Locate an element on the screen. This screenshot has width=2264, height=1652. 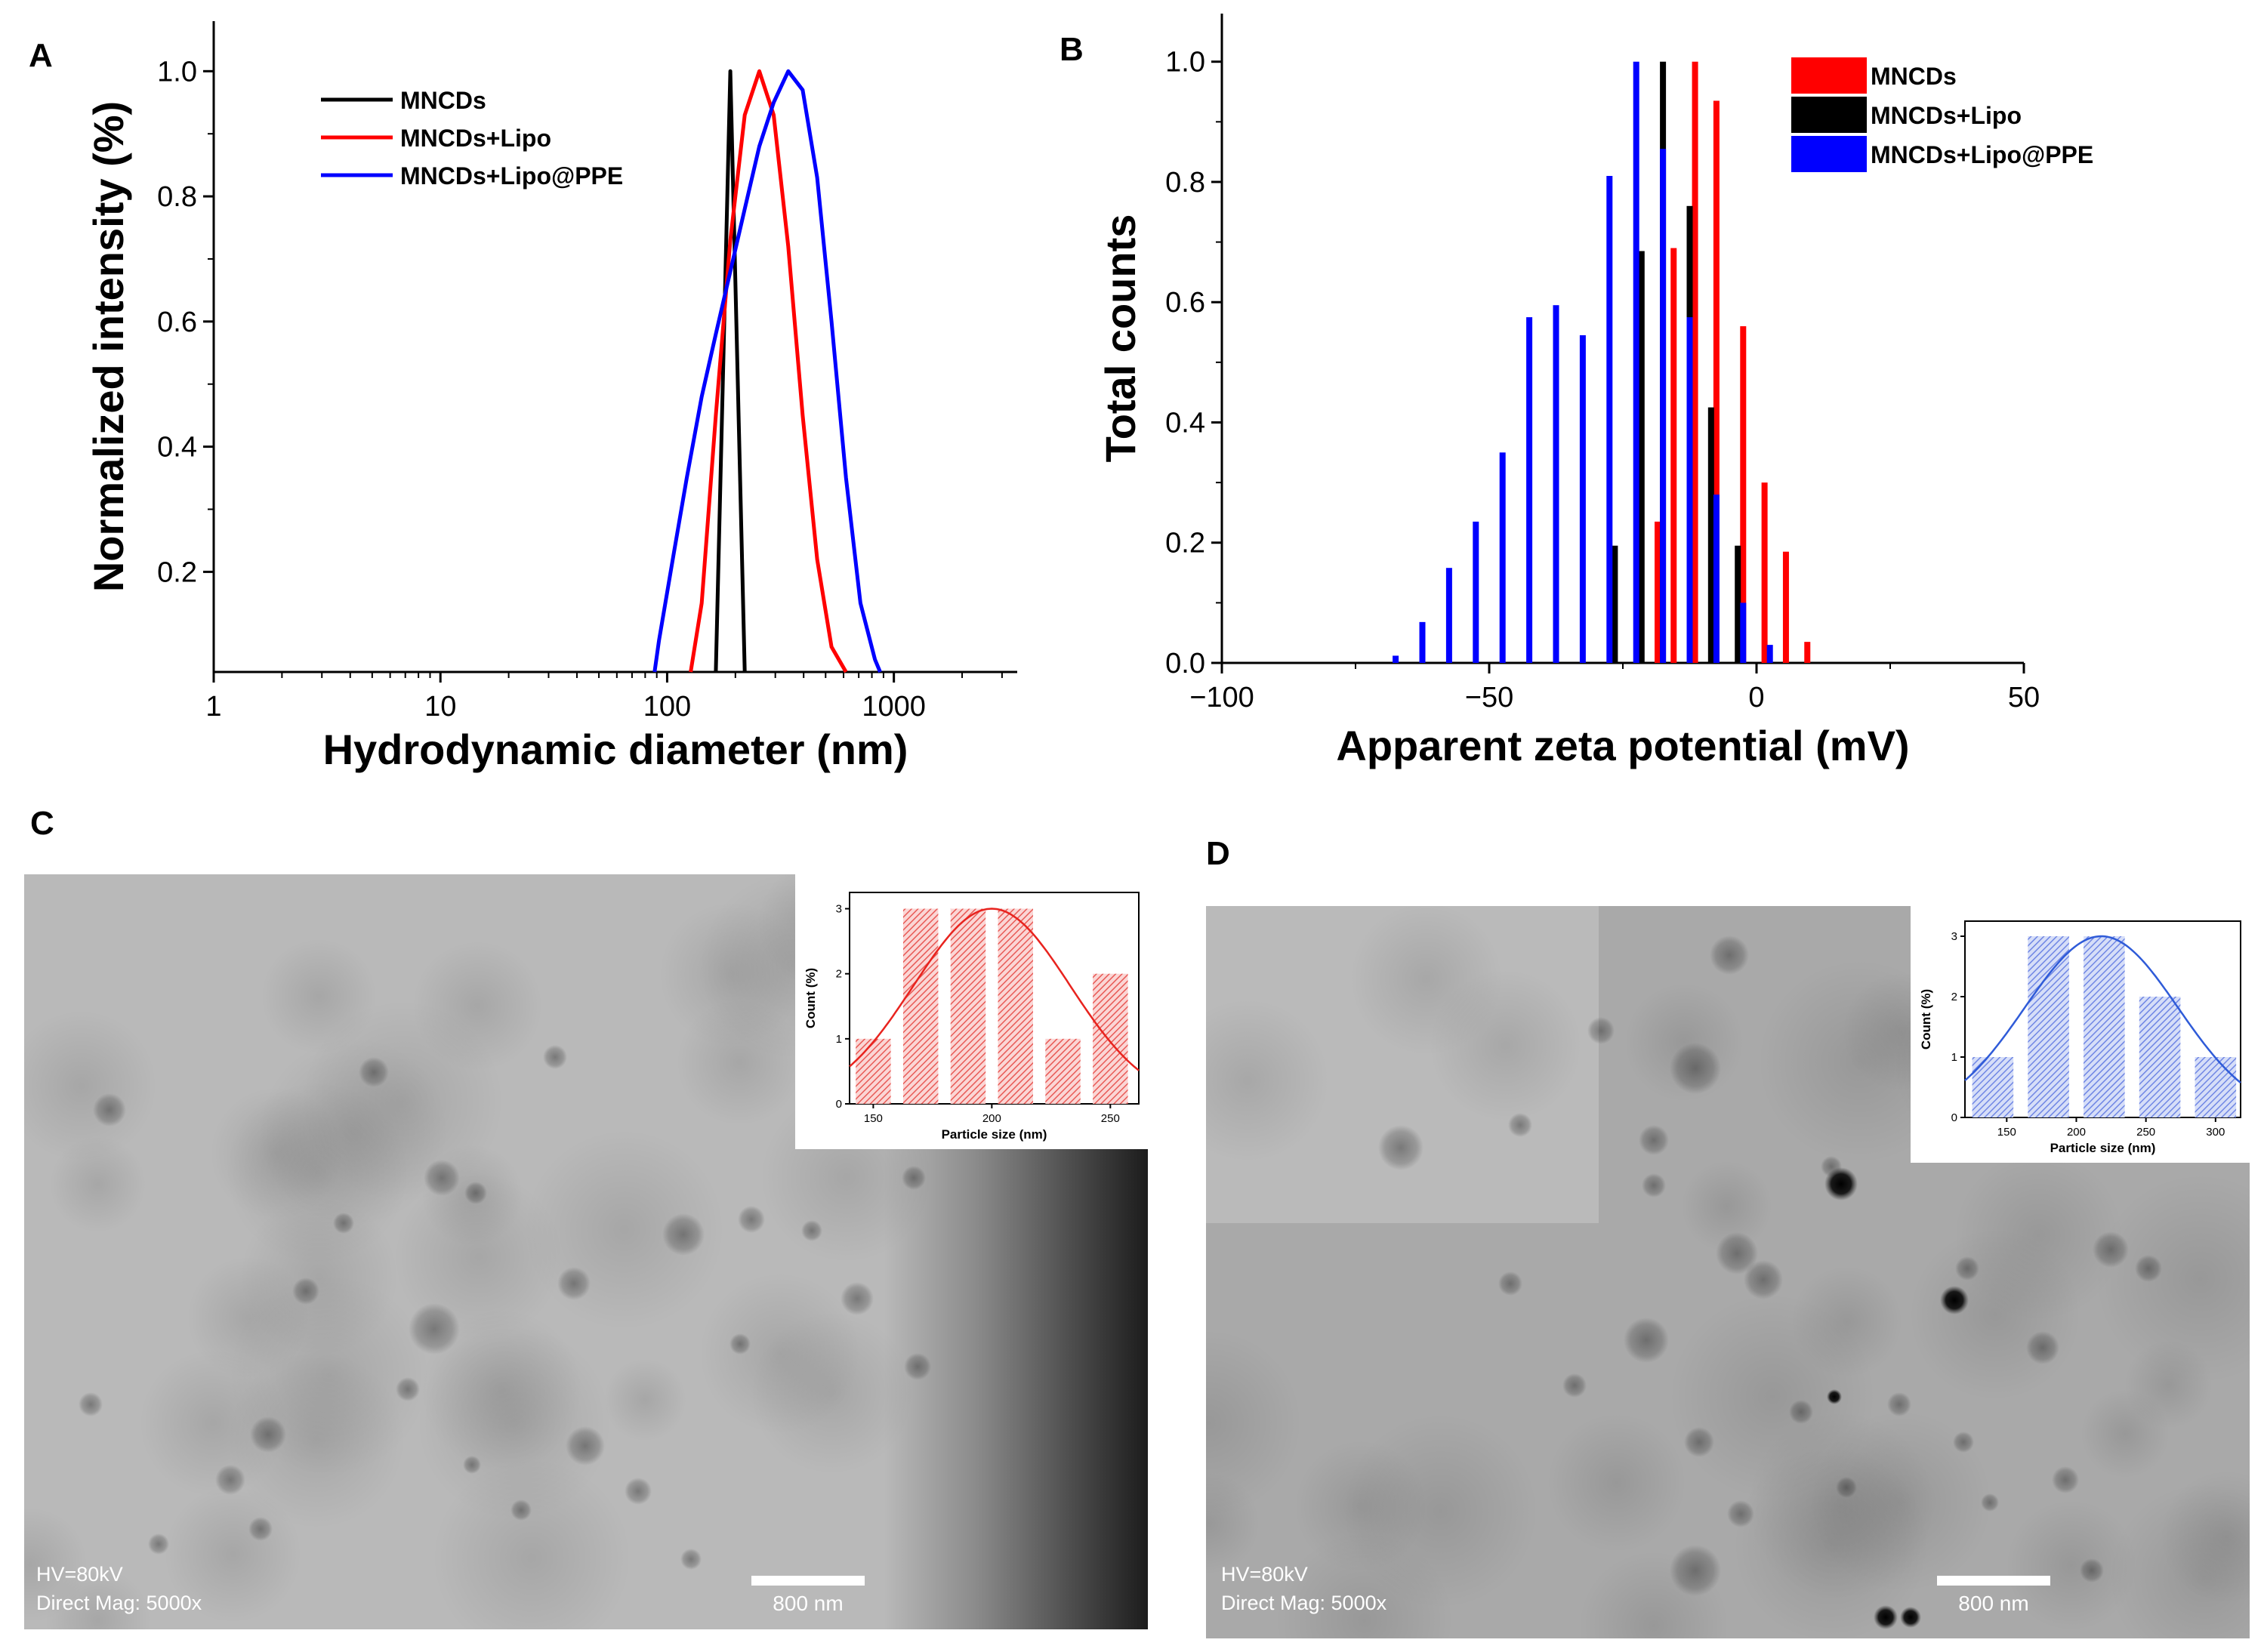
panel-d-inset-x-tick-label: 300 is located at coordinates (2215, 1133).